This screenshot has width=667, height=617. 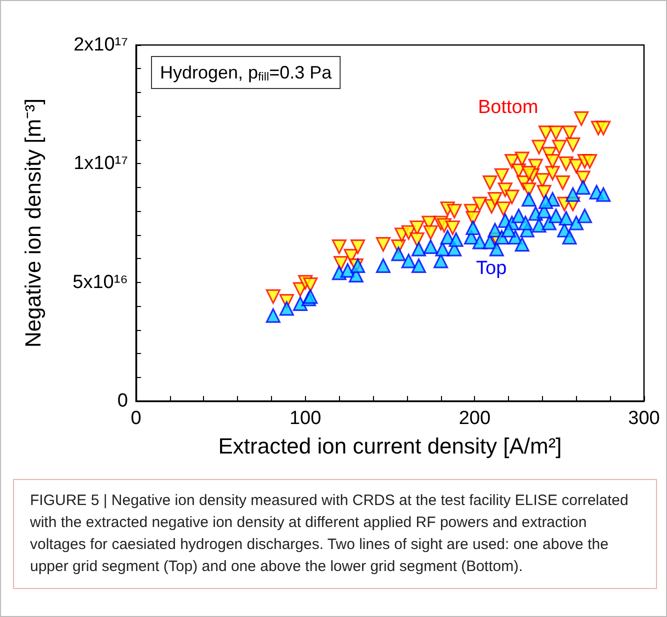 What do you see at coordinates (474, 418) in the screenshot?
I see `x-tick-label: 200` at bounding box center [474, 418].